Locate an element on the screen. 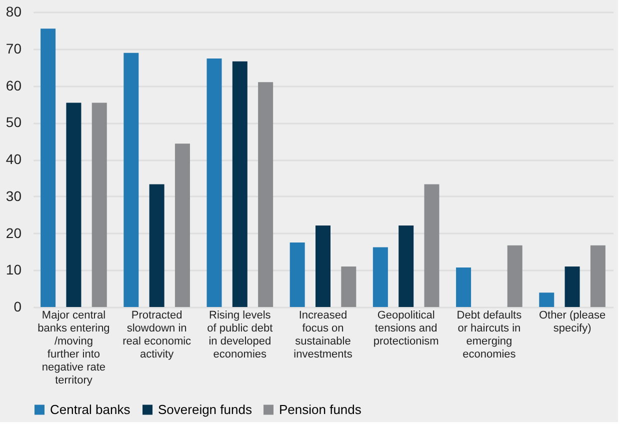 This screenshot has height=441, width=643. y-tick-label: 30 is located at coordinates (14, 196).